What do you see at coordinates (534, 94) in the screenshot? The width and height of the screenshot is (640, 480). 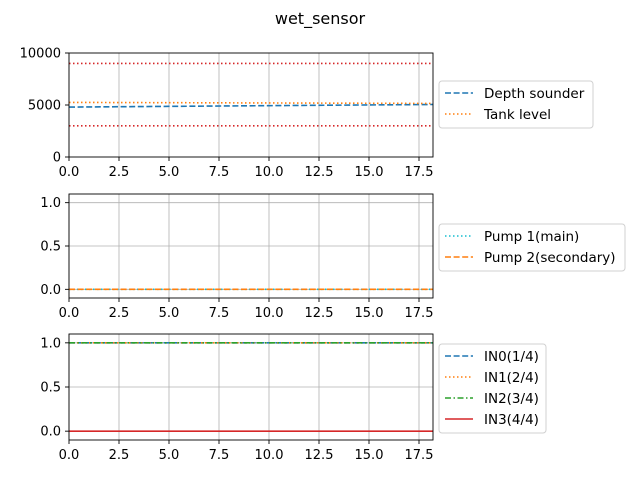 I see `legend-label: Depth sounder` at bounding box center [534, 94].